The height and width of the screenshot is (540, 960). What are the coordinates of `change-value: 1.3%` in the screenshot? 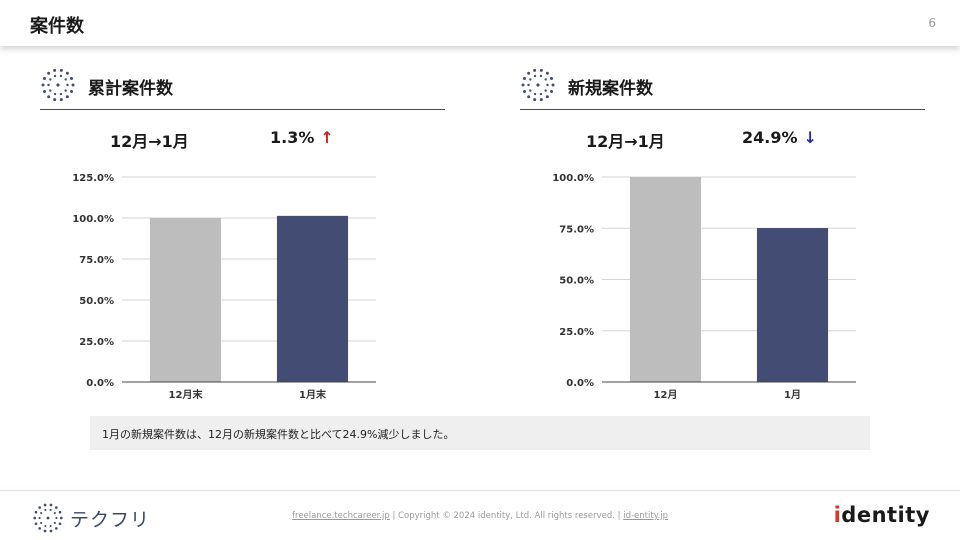 It's located at (292, 137).